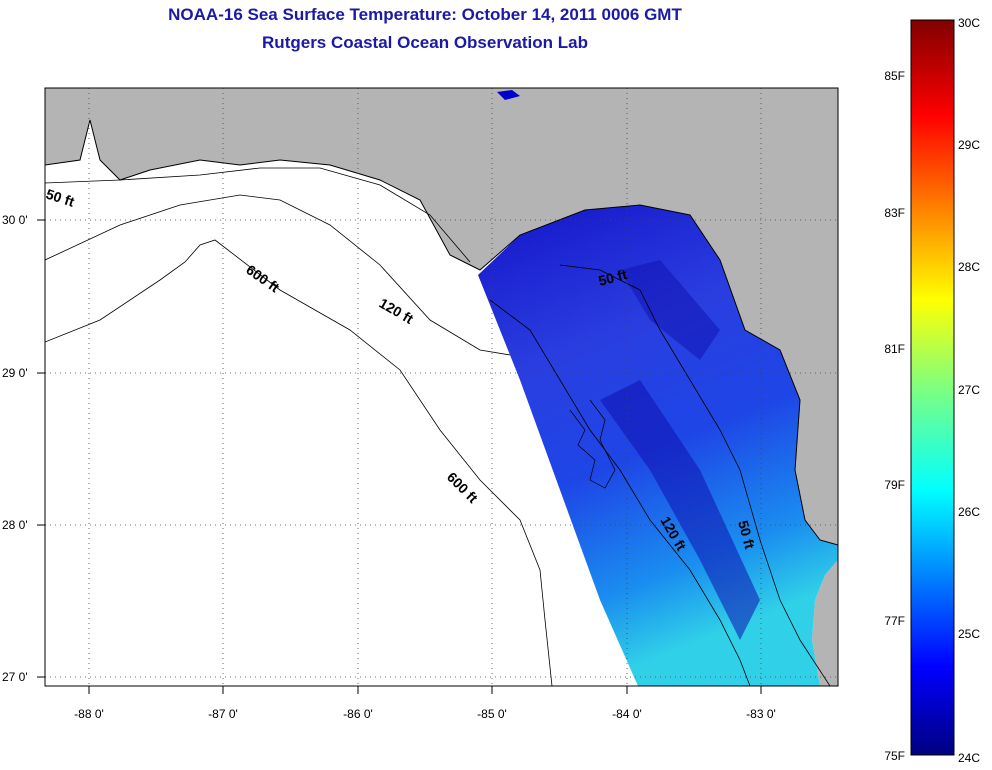 The height and width of the screenshot is (770, 992). I want to click on lon-label: -86 0', so click(358, 714).